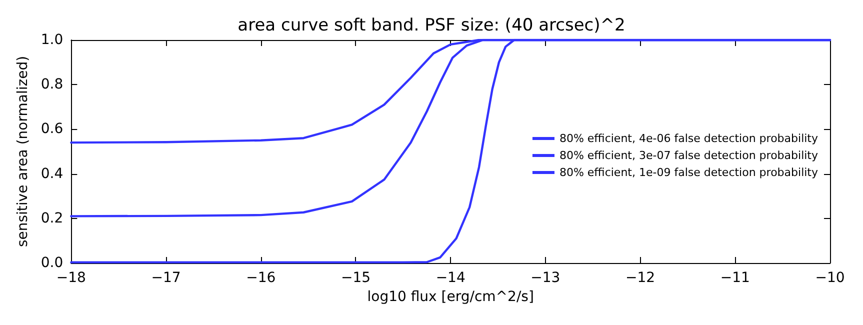 The height and width of the screenshot is (325, 863). I want to click on x-tick-label: −12, so click(641, 278).